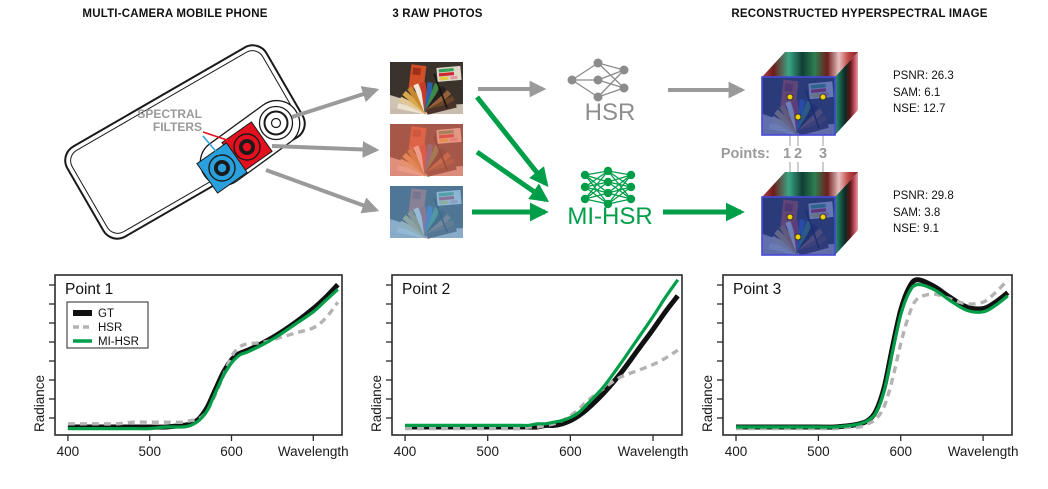  What do you see at coordinates (598, 80) in the screenshot?
I see `hsr-network-icon` at bounding box center [598, 80].